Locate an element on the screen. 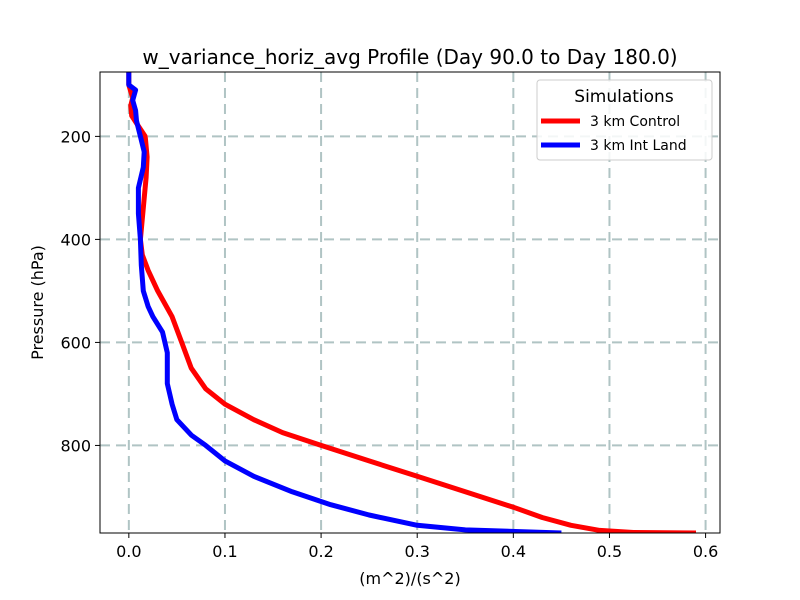 This screenshot has width=800, height=600. legend-label: 3 km Int Land is located at coordinates (638, 146).